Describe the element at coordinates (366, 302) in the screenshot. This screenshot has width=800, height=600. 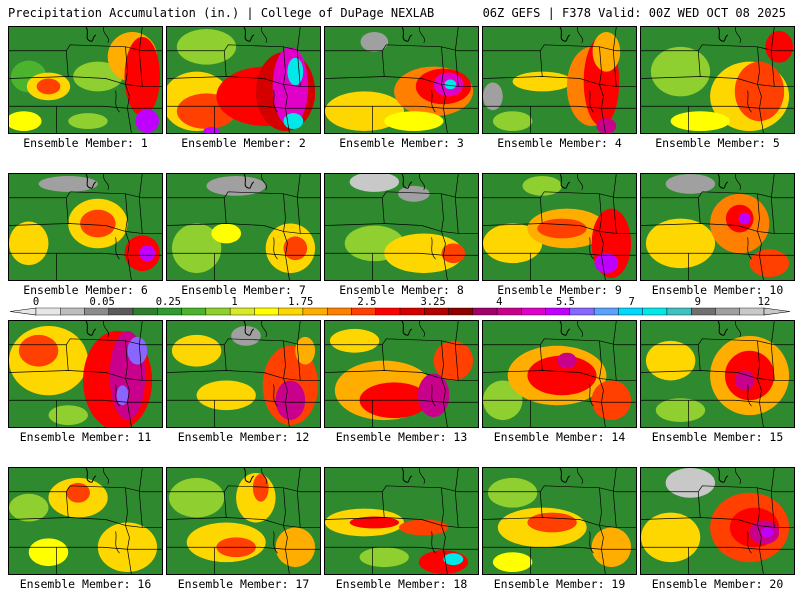
I see `colorbar-tick-label: 2.5` at that location.